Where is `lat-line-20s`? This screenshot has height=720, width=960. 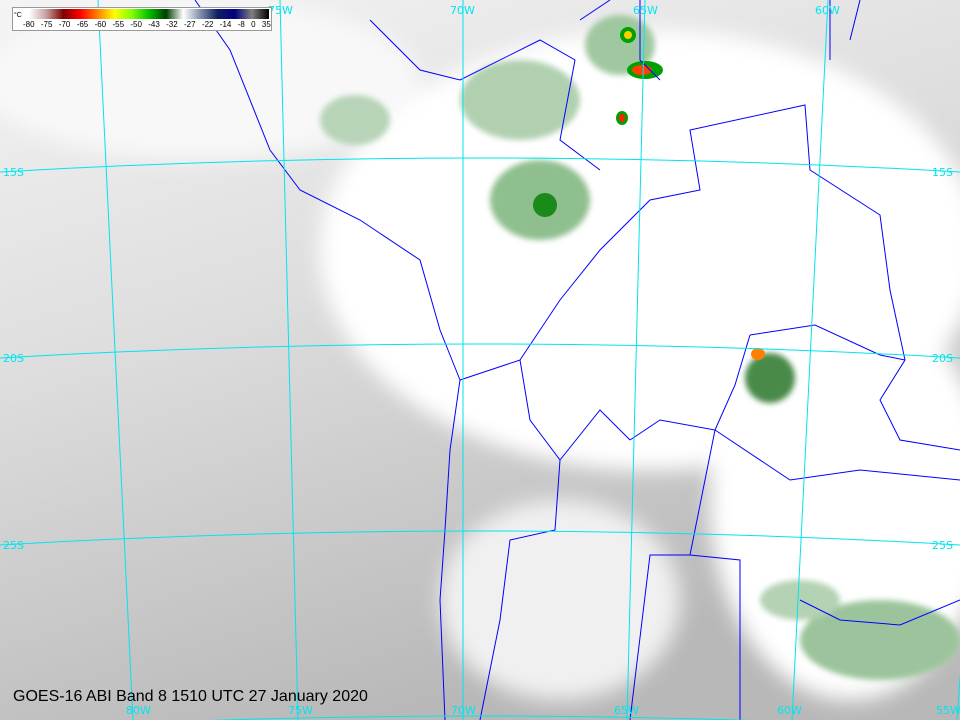
lat-line-20s is located at coordinates (480, 351).